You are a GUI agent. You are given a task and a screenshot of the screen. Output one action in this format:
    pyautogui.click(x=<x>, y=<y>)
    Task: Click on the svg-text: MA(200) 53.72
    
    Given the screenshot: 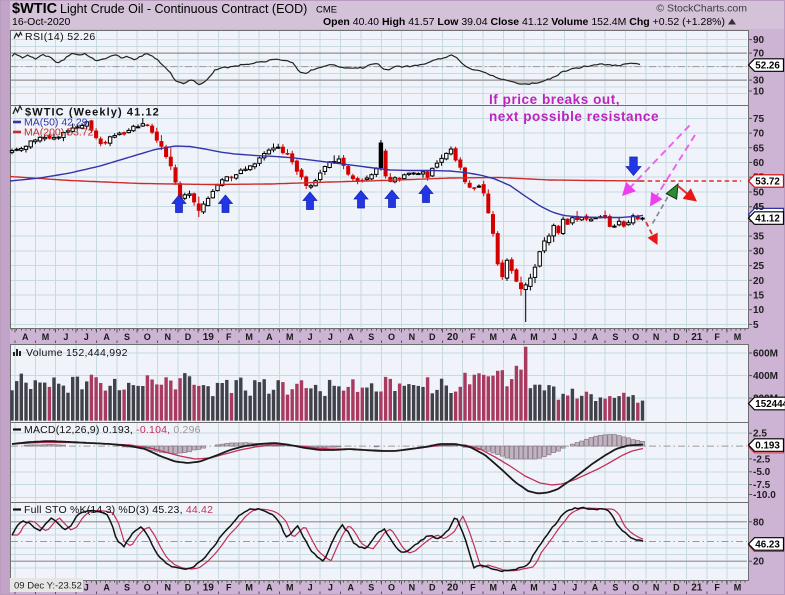 What is the action you would take?
    pyautogui.click(x=59, y=133)
    